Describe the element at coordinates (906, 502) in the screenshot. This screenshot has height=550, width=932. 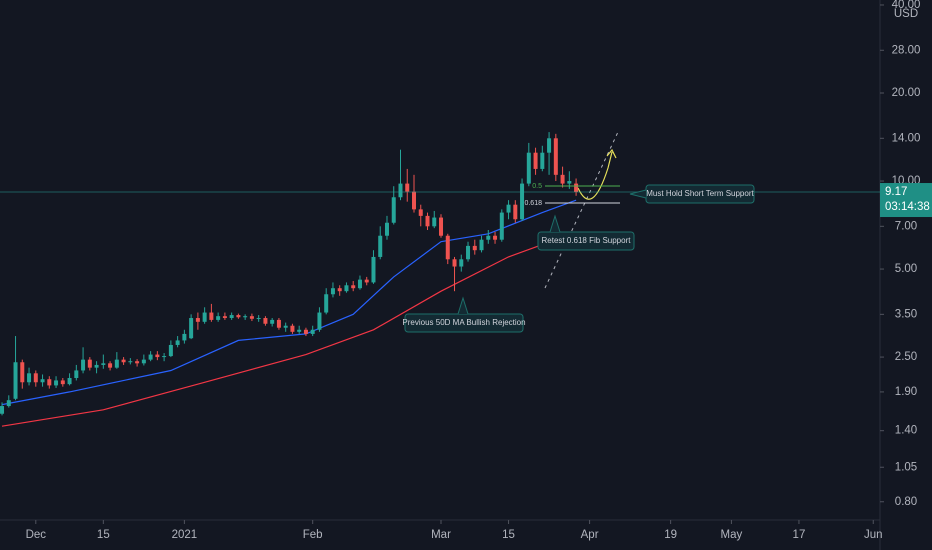
I see `y-tick-label: 0.80` at that location.